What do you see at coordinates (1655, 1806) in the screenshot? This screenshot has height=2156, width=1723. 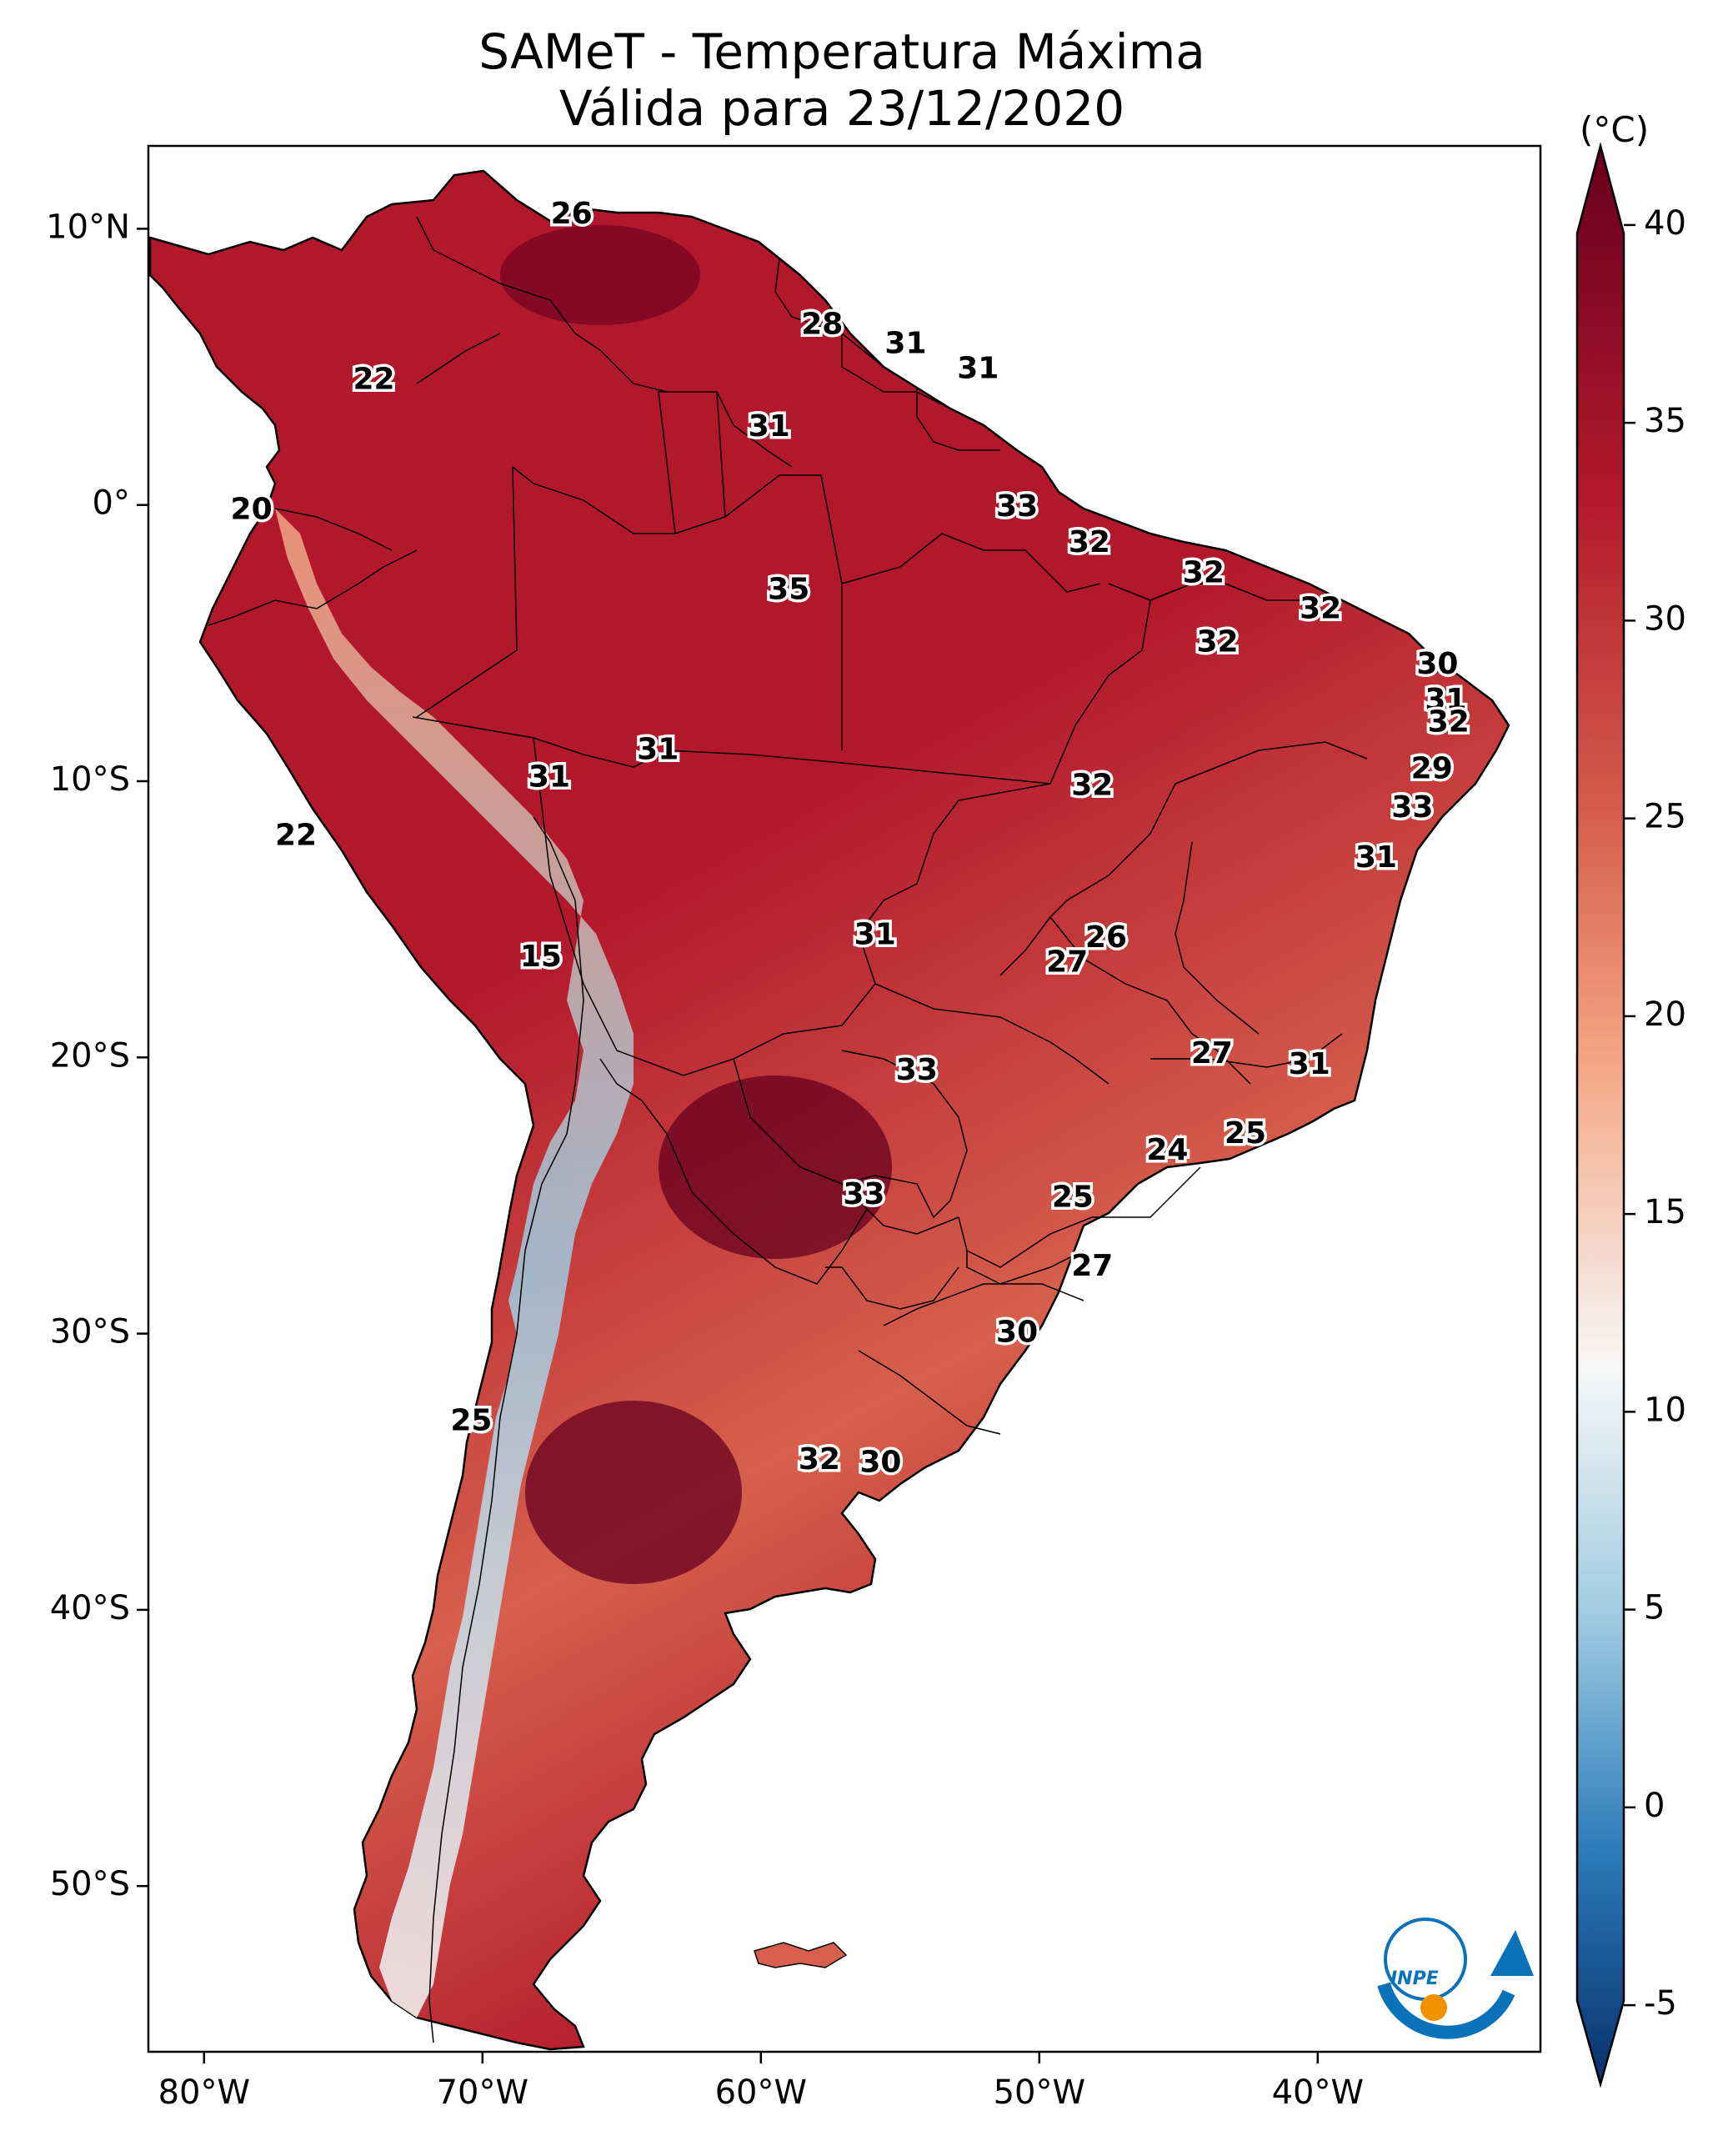 I see `colorbar-tick-label: 0` at bounding box center [1655, 1806].